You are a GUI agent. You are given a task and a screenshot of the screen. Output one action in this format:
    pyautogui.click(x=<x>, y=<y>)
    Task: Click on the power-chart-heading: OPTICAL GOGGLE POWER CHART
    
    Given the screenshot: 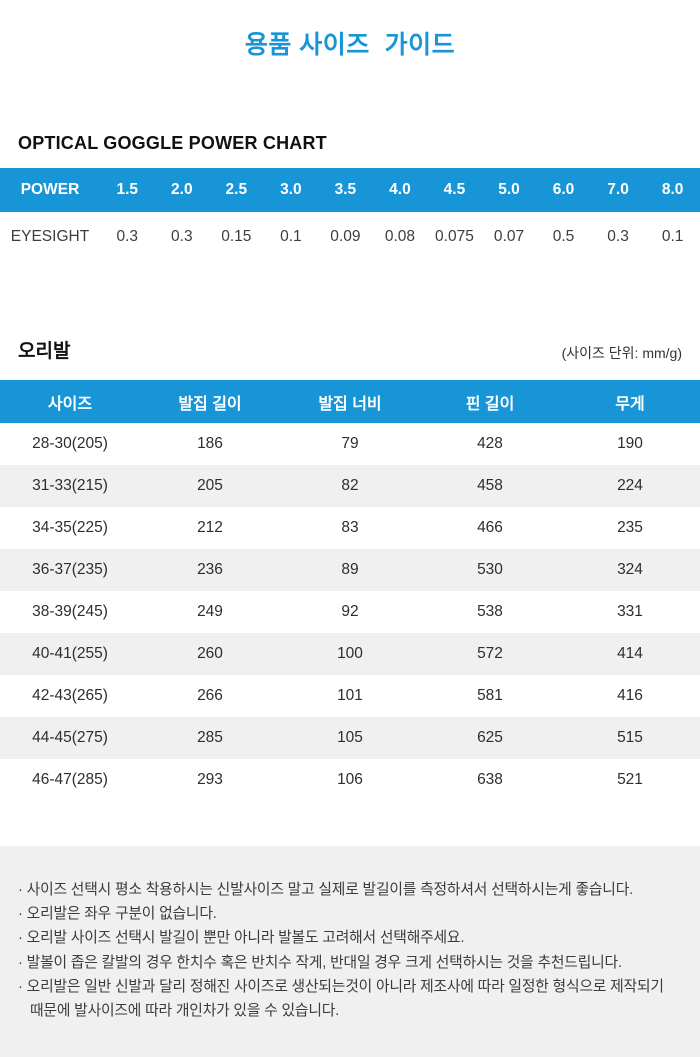 What is the action you would take?
    pyautogui.click(x=172, y=143)
    